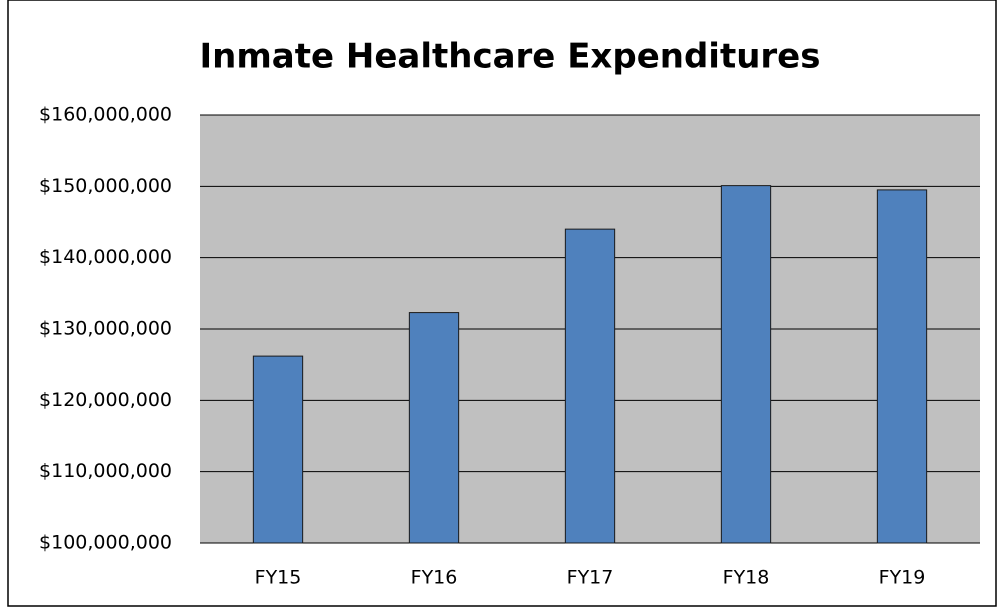  What do you see at coordinates (746, 578) in the screenshot?
I see `x-tick-label: FY18` at bounding box center [746, 578].